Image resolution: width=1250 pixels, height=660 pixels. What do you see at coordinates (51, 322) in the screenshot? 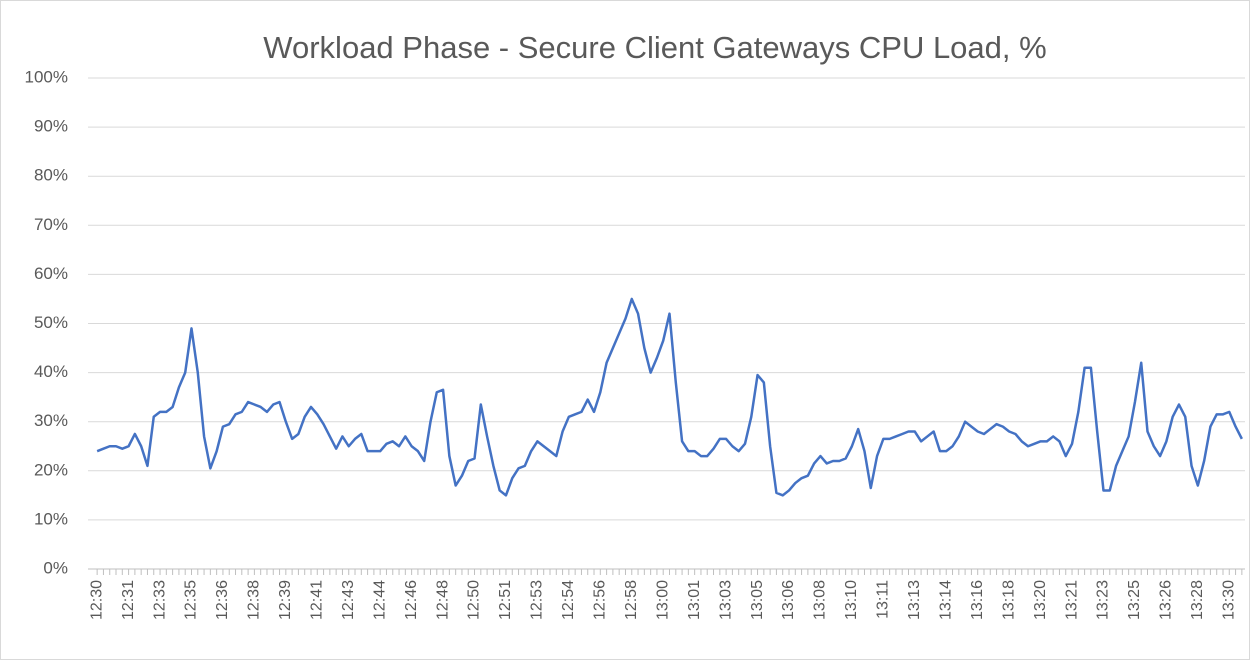
I see `y-tick-label: 50%` at bounding box center [51, 322].